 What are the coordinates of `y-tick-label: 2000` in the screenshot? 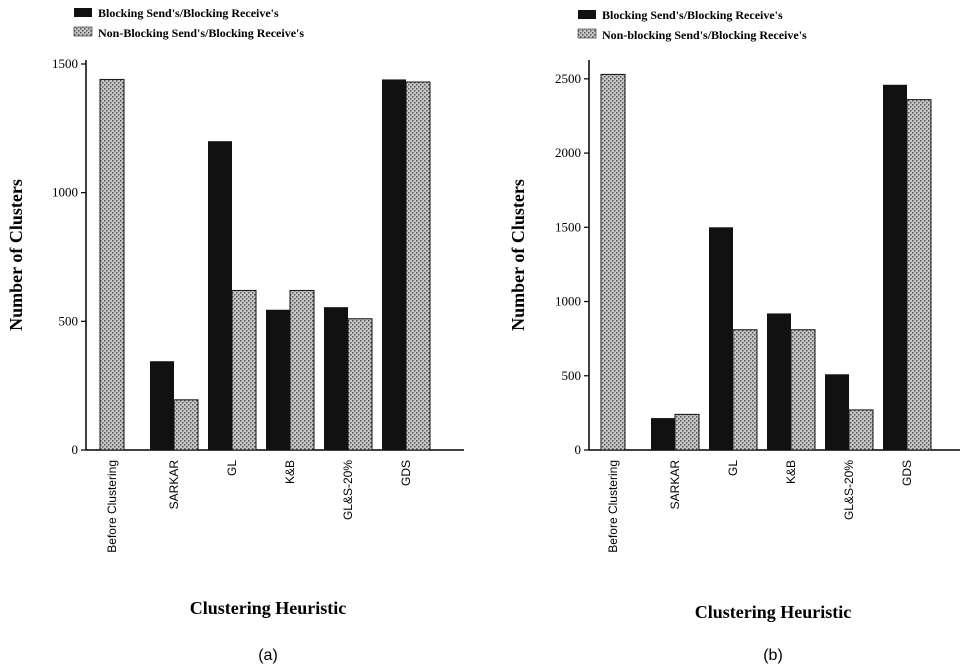 It's located at (568, 152).